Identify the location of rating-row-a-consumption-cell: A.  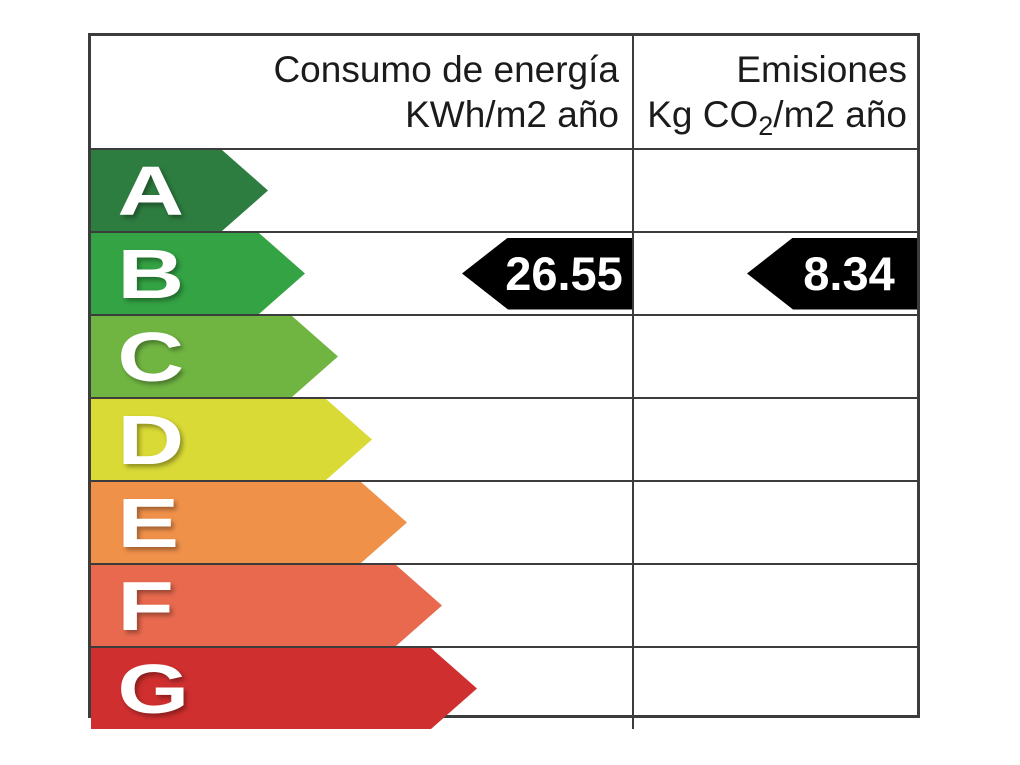
(362, 190).